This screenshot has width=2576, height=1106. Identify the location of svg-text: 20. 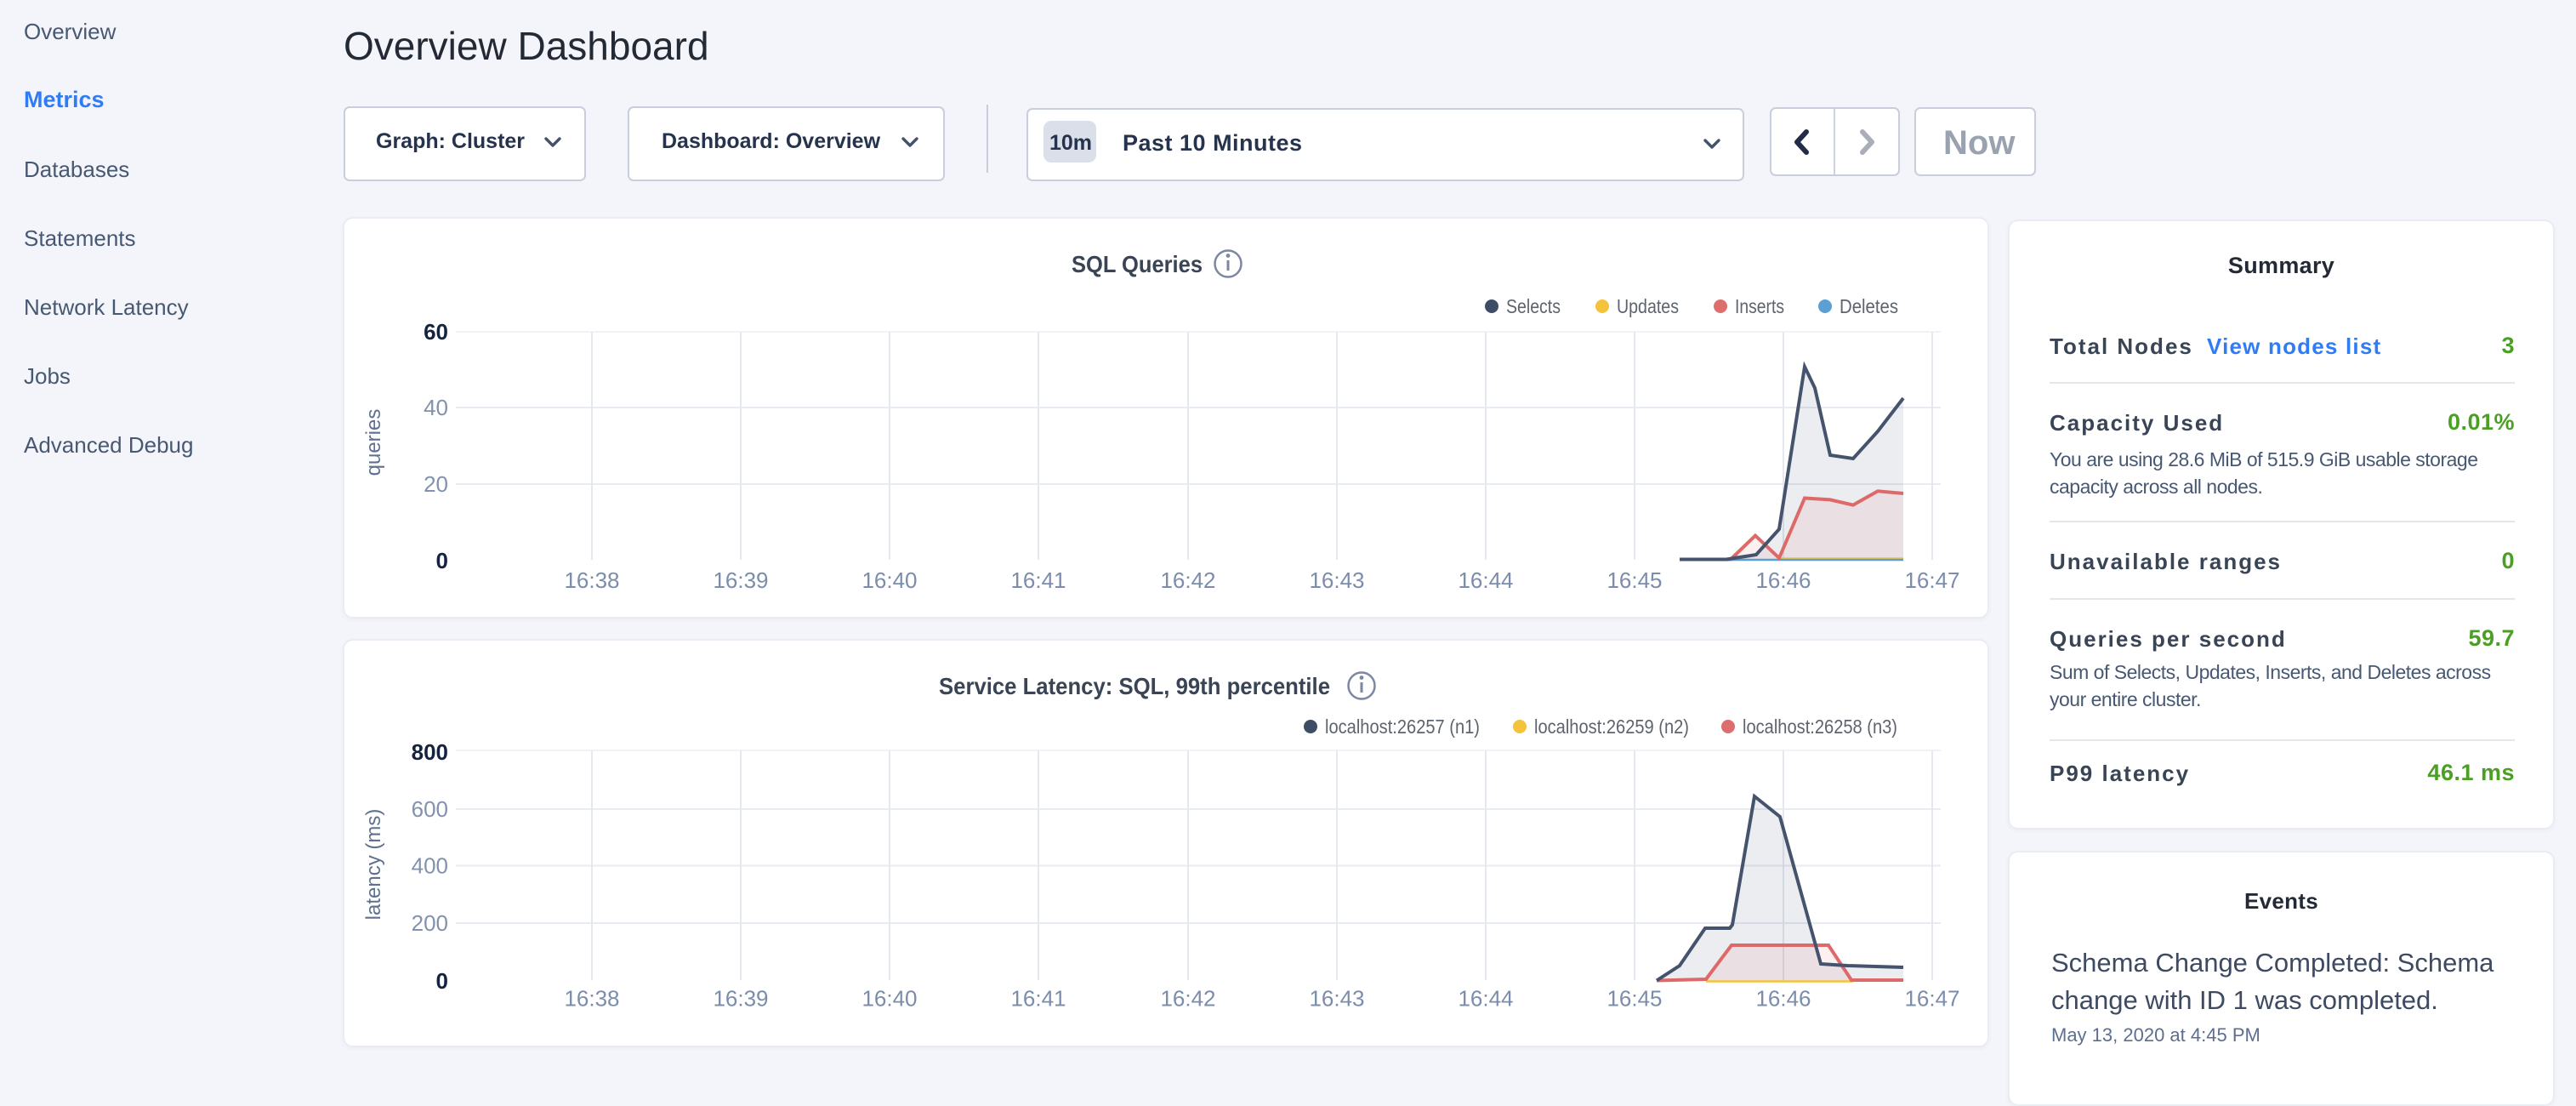
(436, 484).